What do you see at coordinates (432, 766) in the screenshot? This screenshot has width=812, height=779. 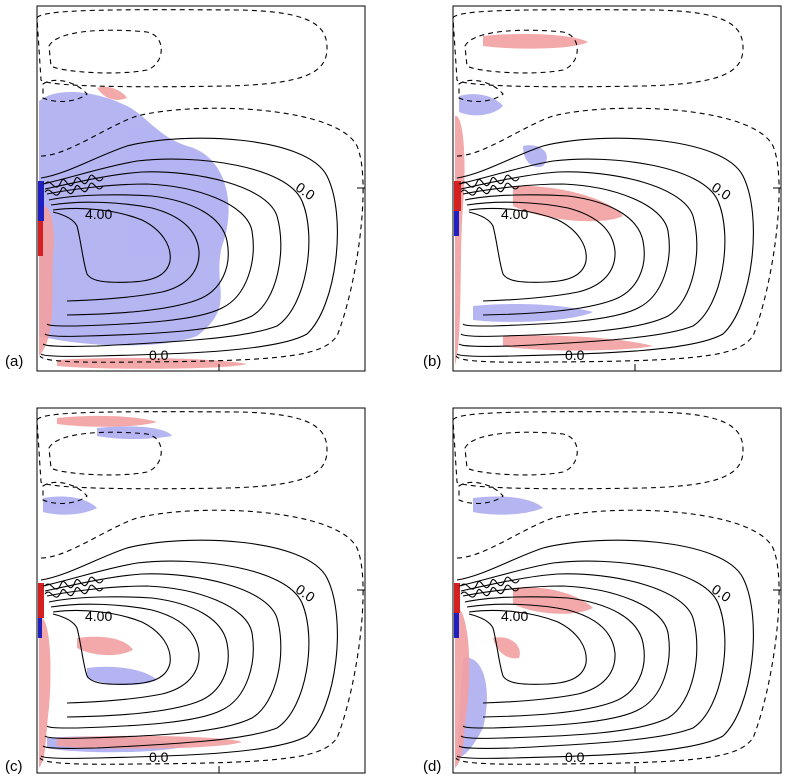 I see `panel-label-d: (d)` at bounding box center [432, 766].